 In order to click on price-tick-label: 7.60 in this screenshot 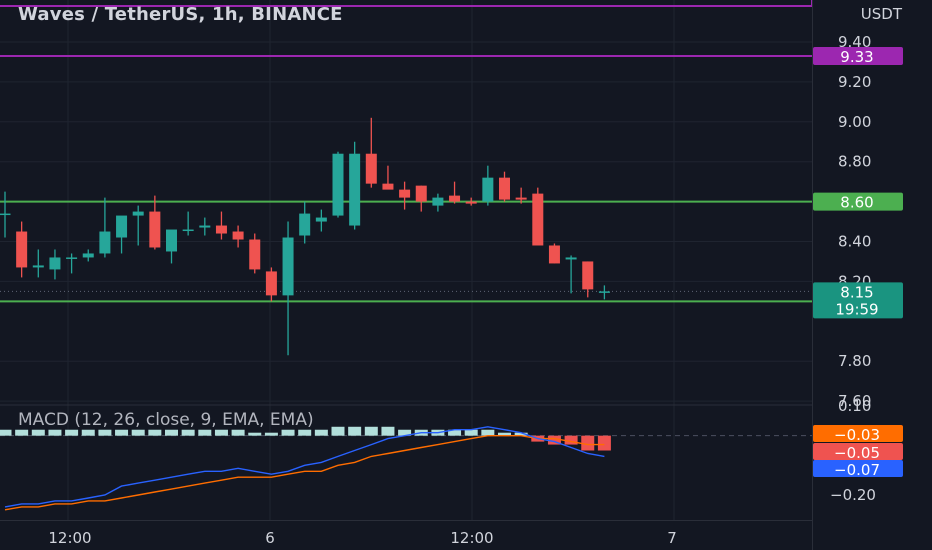, I will do `click(854, 401)`.